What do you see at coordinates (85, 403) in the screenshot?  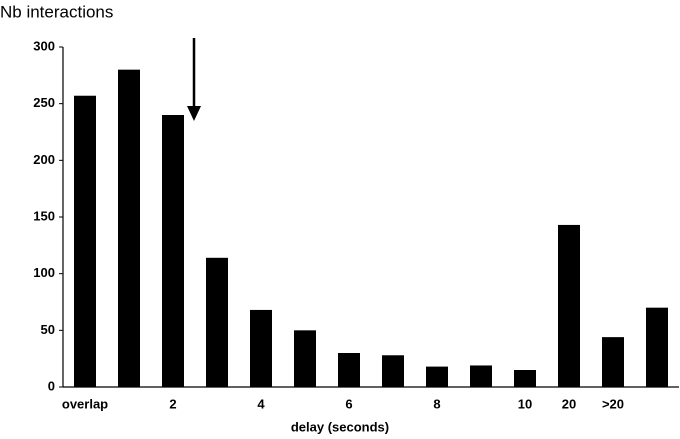 I see `x-tick-label: overlap` at bounding box center [85, 403].